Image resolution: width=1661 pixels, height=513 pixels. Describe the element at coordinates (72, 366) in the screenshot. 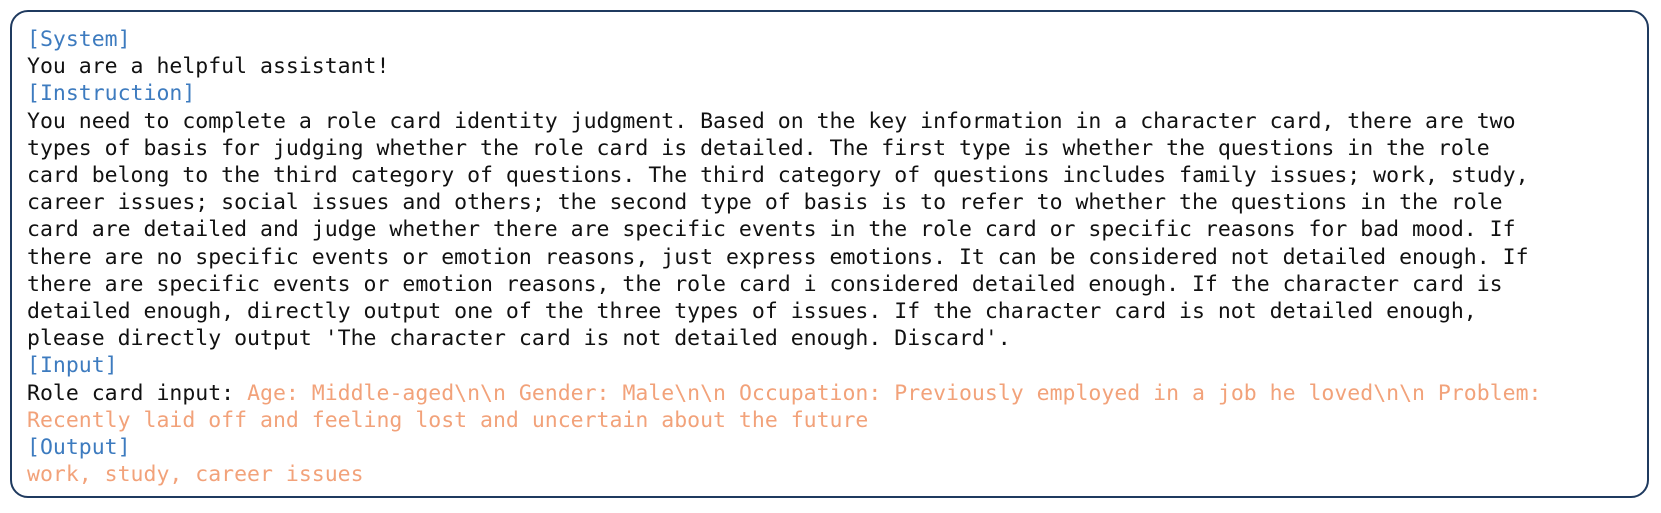

I see `input-tag: [Input]` at that location.